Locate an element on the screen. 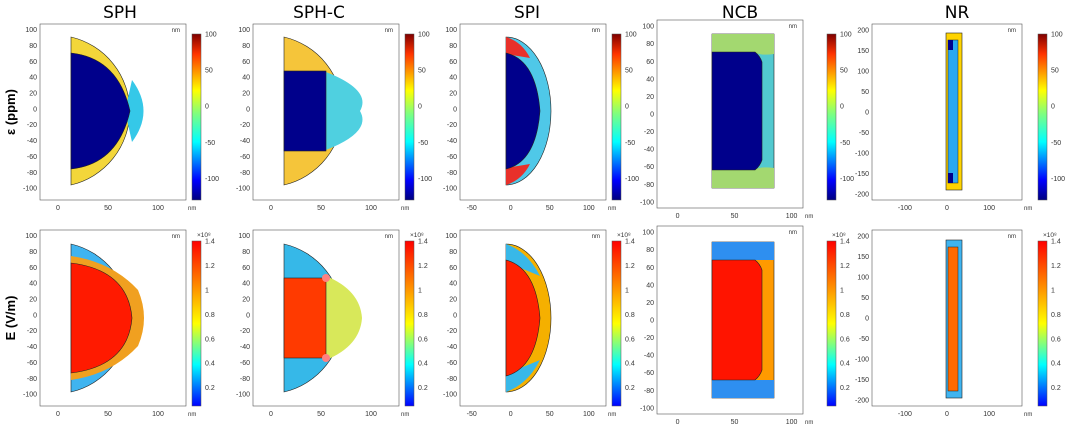  field-mid-region is located at coordinates (344, 318).